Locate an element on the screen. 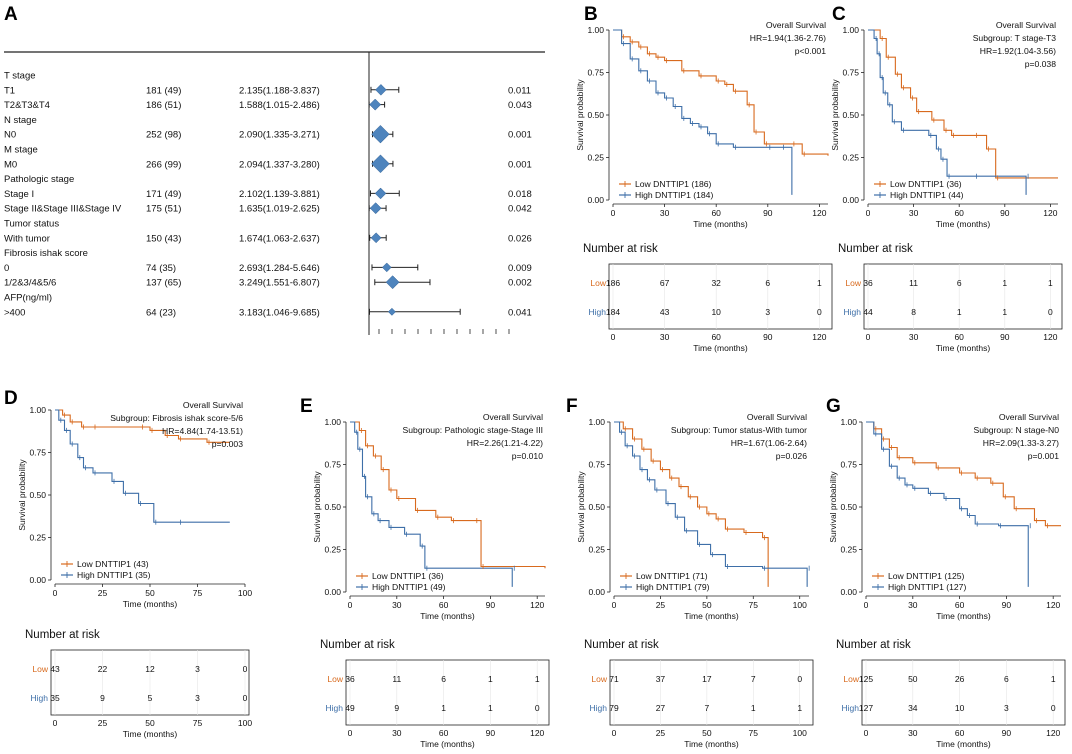  risk-low-count: 17 is located at coordinates (707, 679).